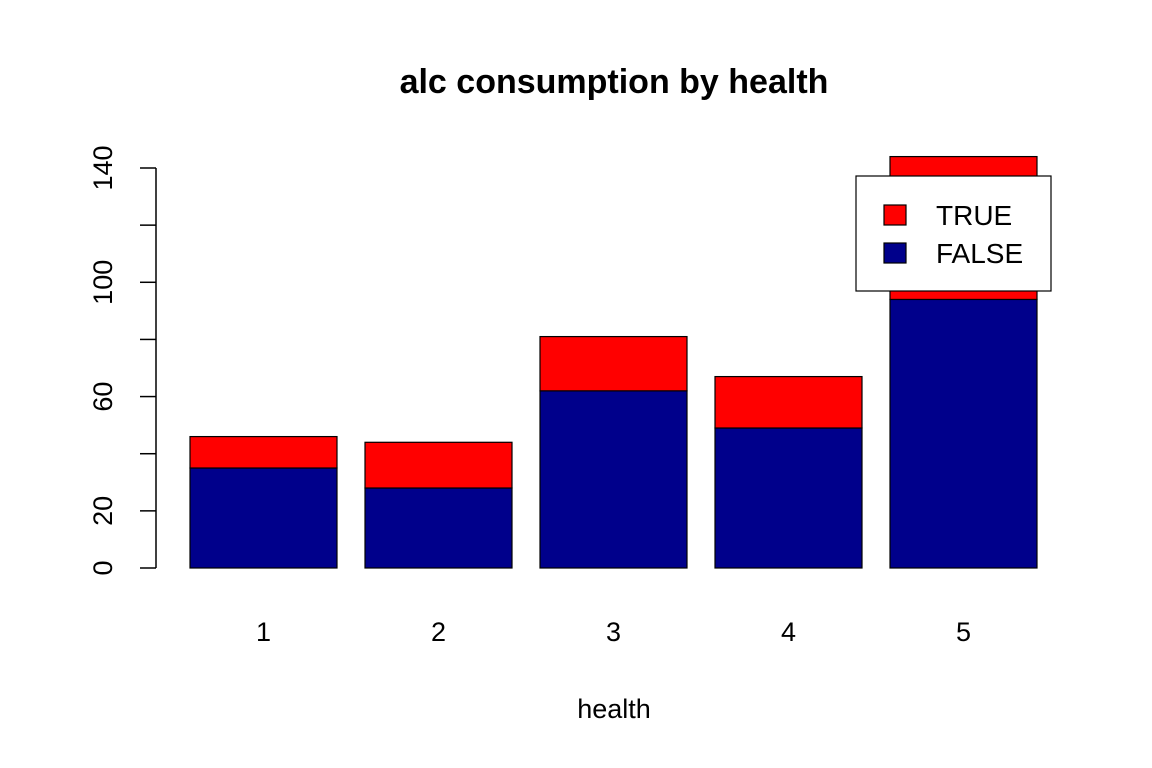 The image size is (1152, 768). Describe the element at coordinates (974, 215) in the screenshot. I see `legend-label-true: TRUE` at that location.